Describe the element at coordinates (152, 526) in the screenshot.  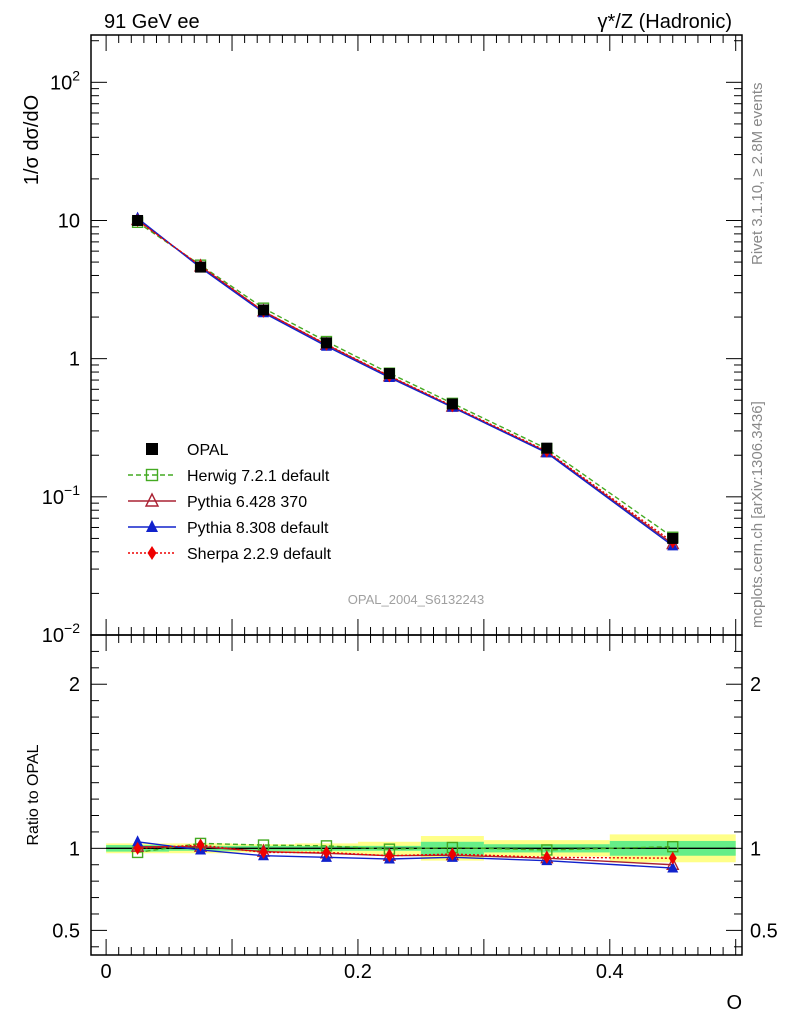
I see `legend-marker-pythia8` at that location.